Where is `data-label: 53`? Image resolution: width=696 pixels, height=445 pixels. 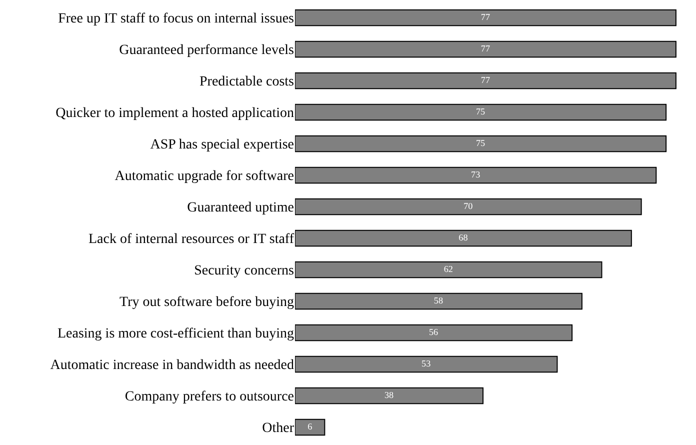 data-label: 53 is located at coordinates (427, 363).